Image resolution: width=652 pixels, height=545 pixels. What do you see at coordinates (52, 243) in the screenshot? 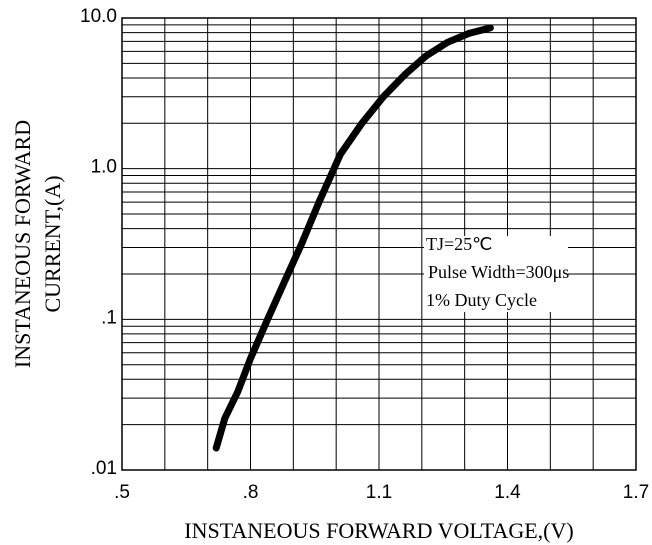
I see `y-axis-title-line2: CURRENT,(A)` at bounding box center [52, 243].